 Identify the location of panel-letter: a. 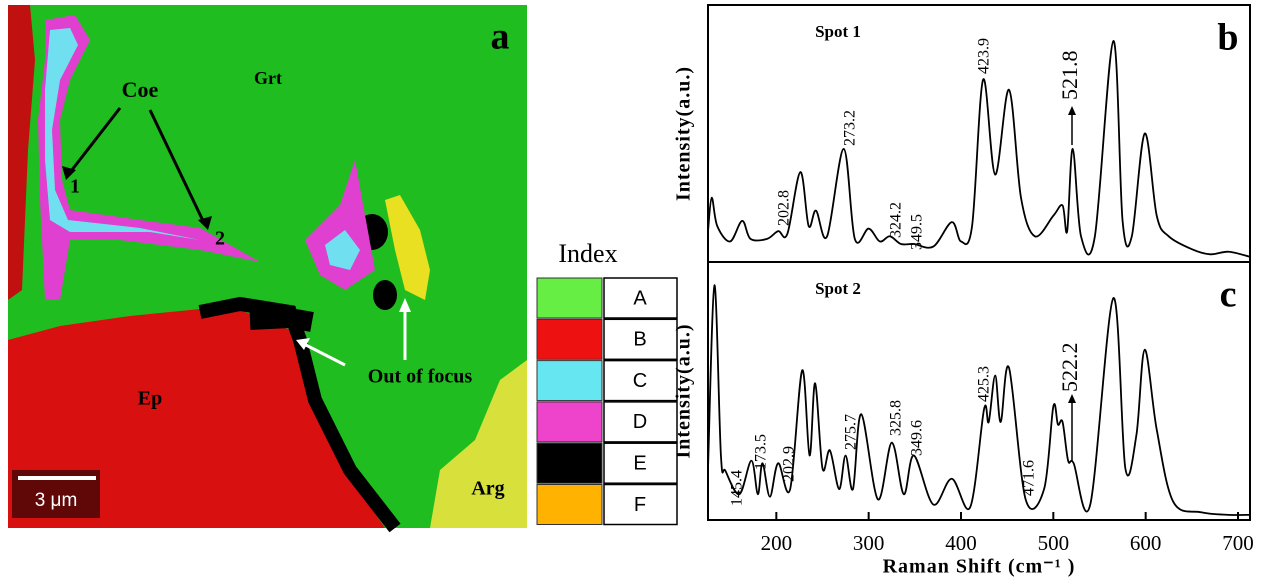
(500, 37).